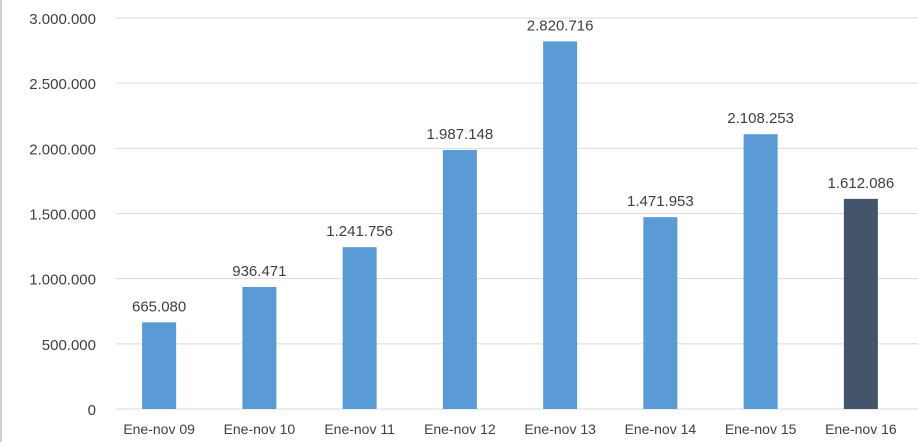  What do you see at coordinates (260, 429) in the screenshot?
I see `x-tick-label: Ene-nov 10` at bounding box center [260, 429].